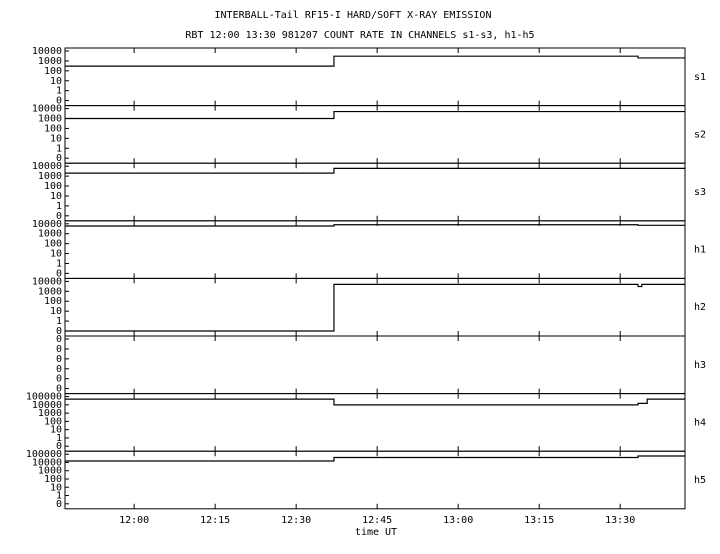 Image resolution: width=720 pixels, height=554 pixels. I want to click on channel-label: s2, so click(700, 134).